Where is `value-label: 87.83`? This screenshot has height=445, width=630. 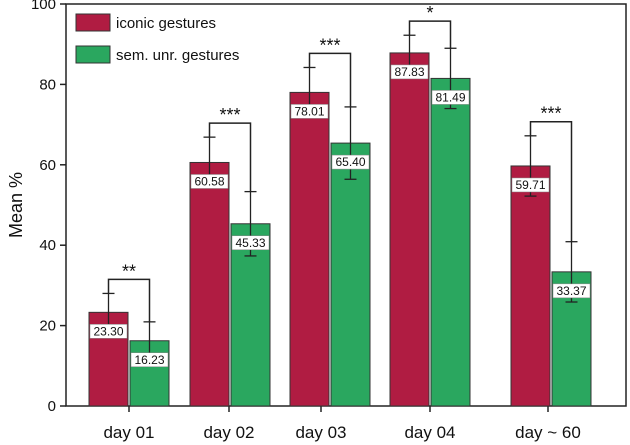
value-label: 87.83 is located at coordinates (409, 72).